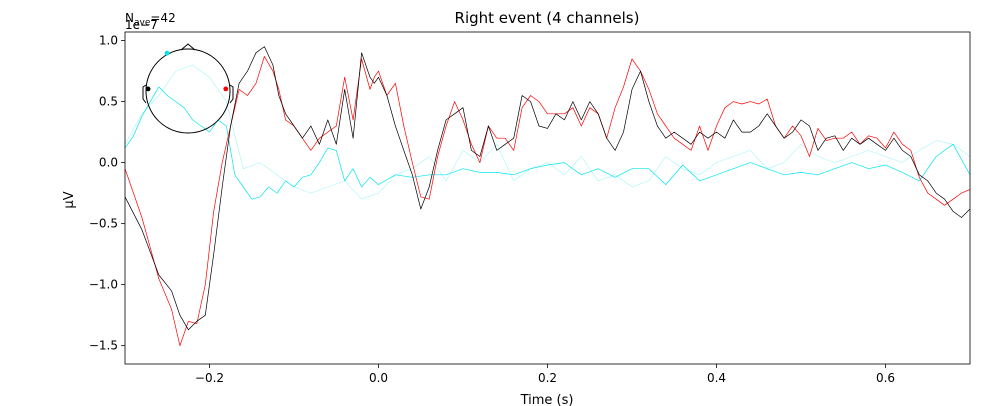 The width and height of the screenshot is (994, 406). I want to click on offset-text: 1e−7, so click(141, 25).